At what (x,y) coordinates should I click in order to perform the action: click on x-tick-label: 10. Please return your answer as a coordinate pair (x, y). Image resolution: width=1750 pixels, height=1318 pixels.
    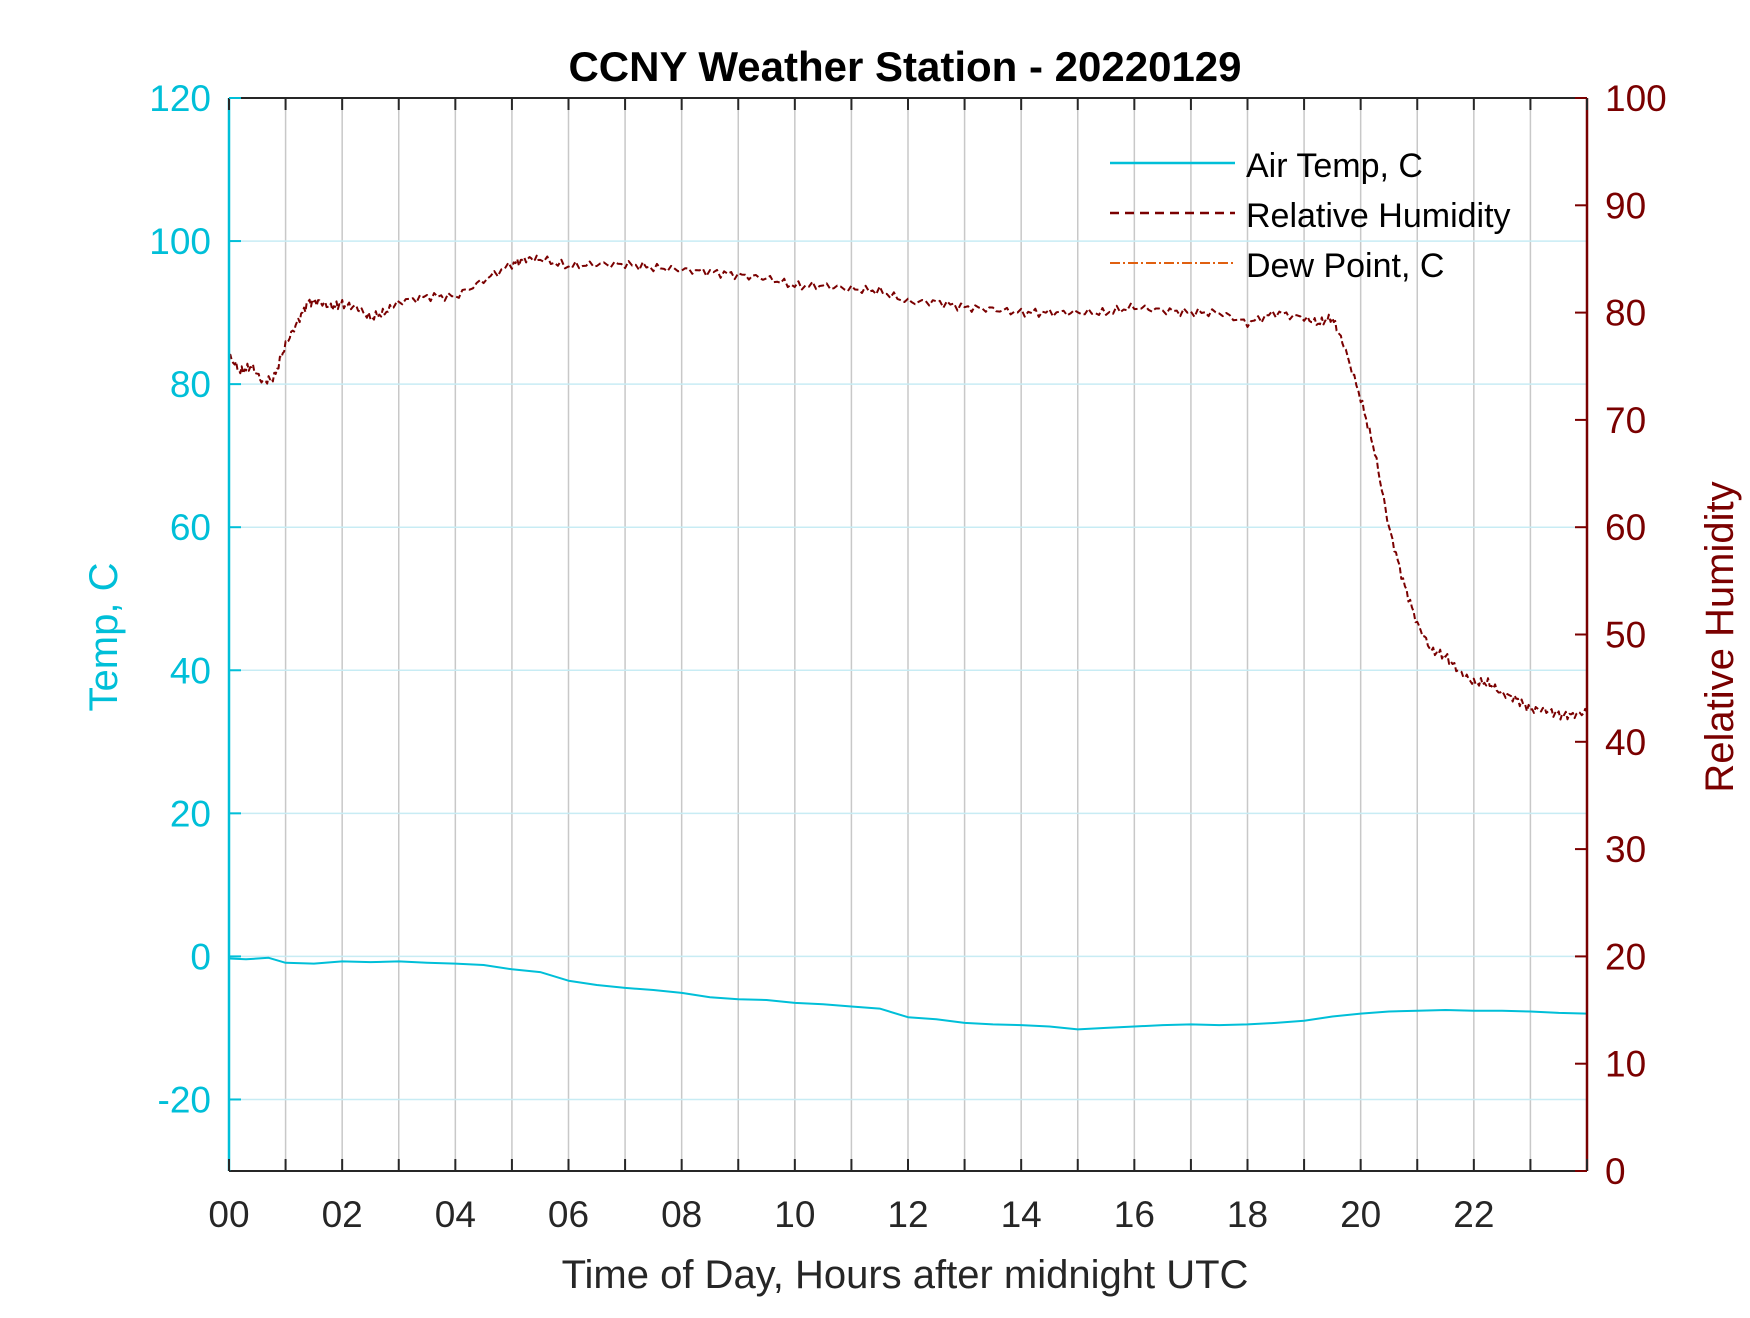
    Looking at the image, I should click on (794, 1214).